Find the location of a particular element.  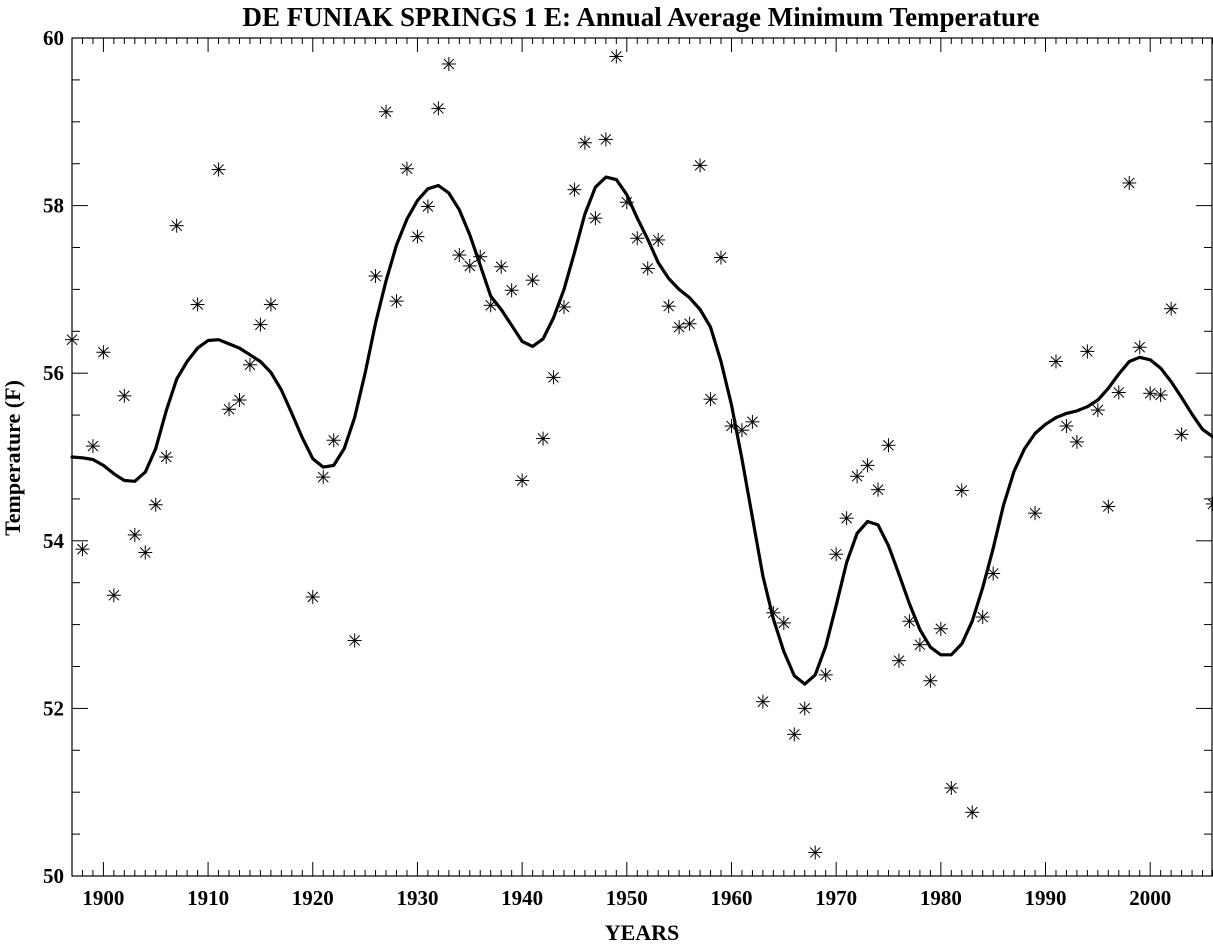

x-tick-label: 1940 is located at coordinates (522, 898).